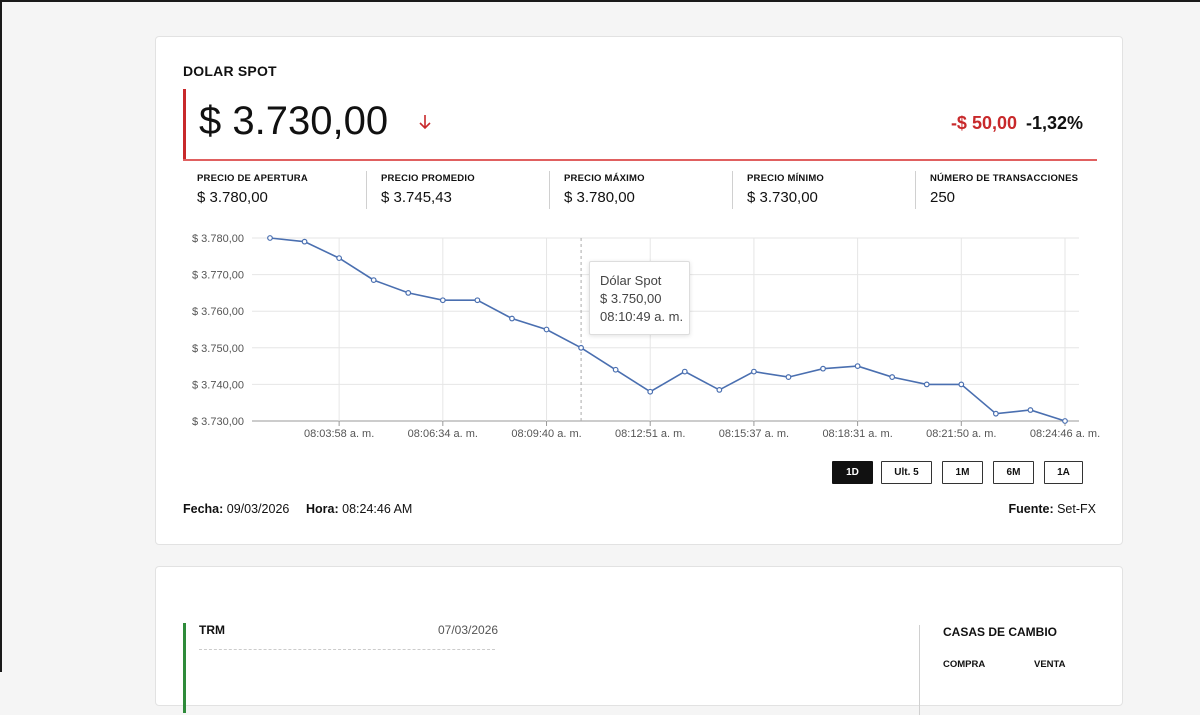  I want to click on stat-label: NÚMERO DE TRANSACCIONES, so click(1004, 178).